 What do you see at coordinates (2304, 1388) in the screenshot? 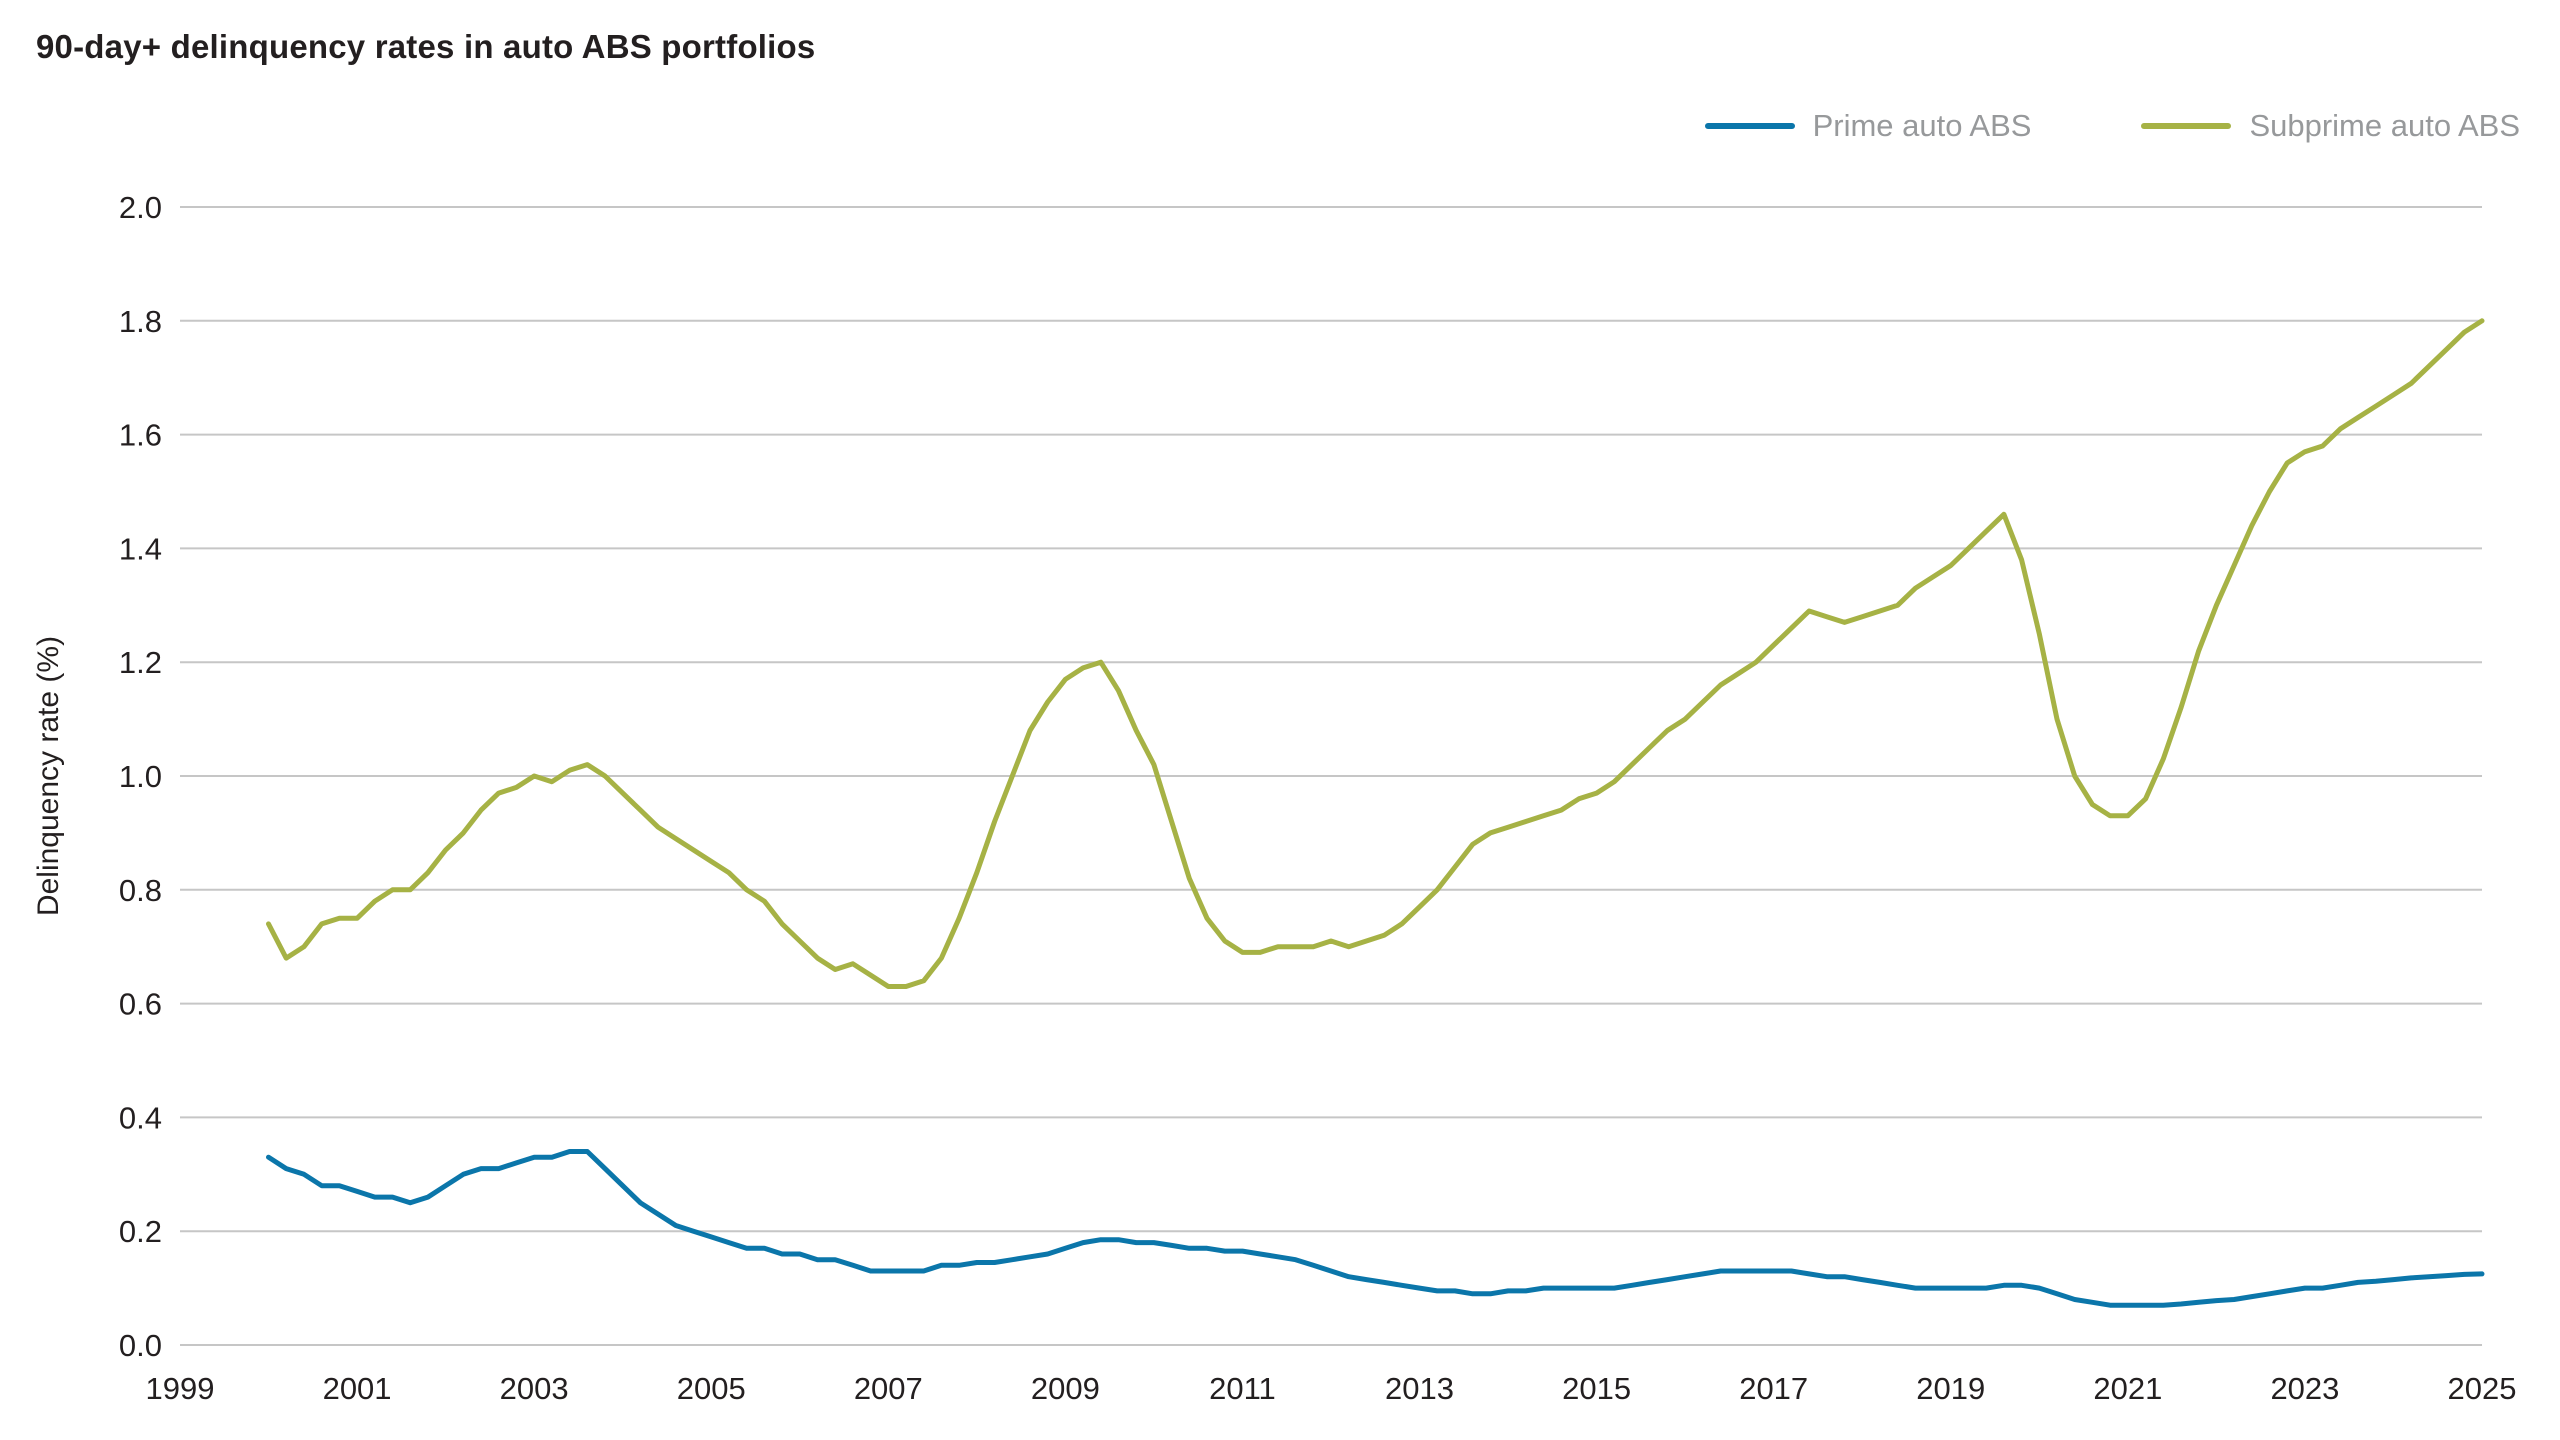
I see `x-tick-label: 2023` at bounding box center [2304, 1388].